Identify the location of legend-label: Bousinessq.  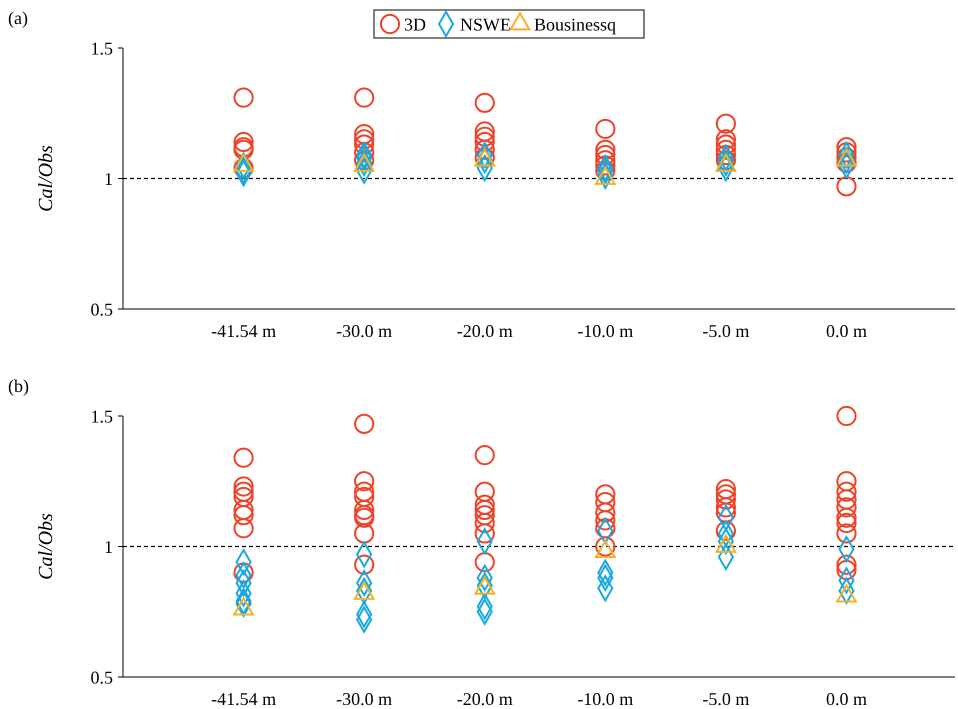
(575, 24).